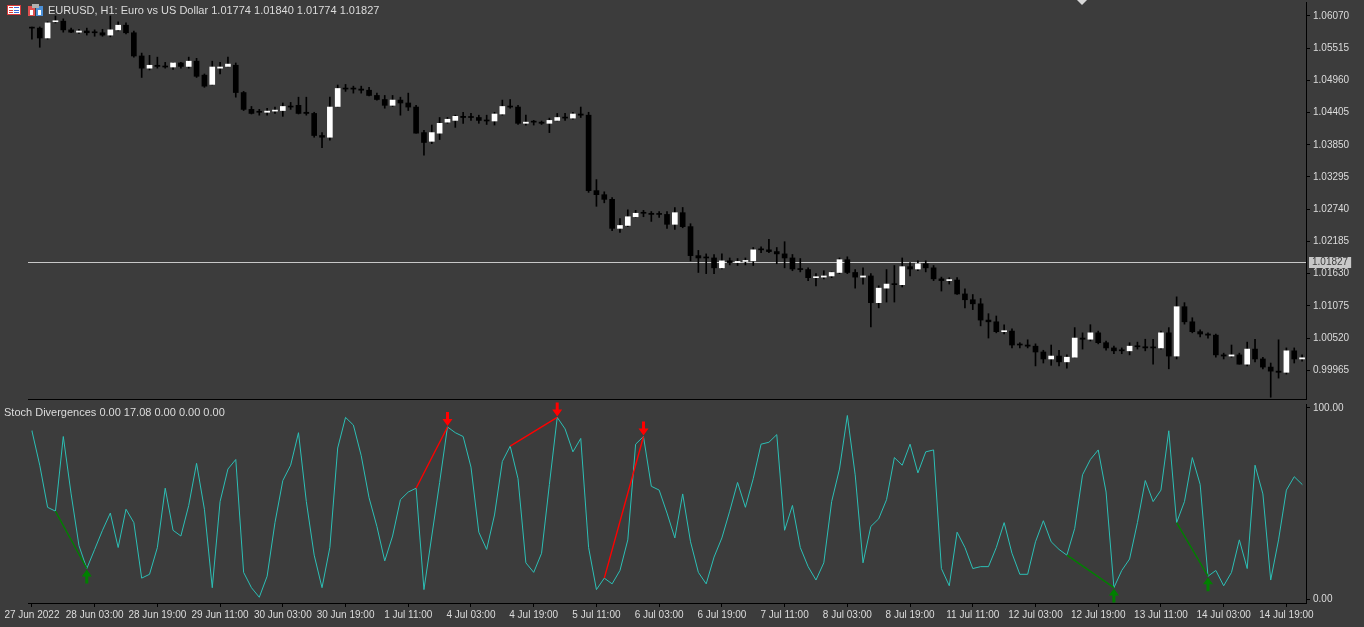 The width and height of the screenshot is (1364, 627). I want to click on x-tick-label: 6 Jul 03:00, so click(659, 614).